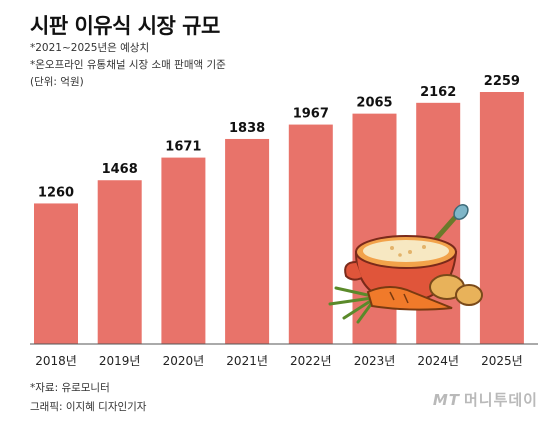  What do you see at coordinates (311, 114) in the screenshot?
I see `bar-value-label: 1967` at bounding box center [311, 114].